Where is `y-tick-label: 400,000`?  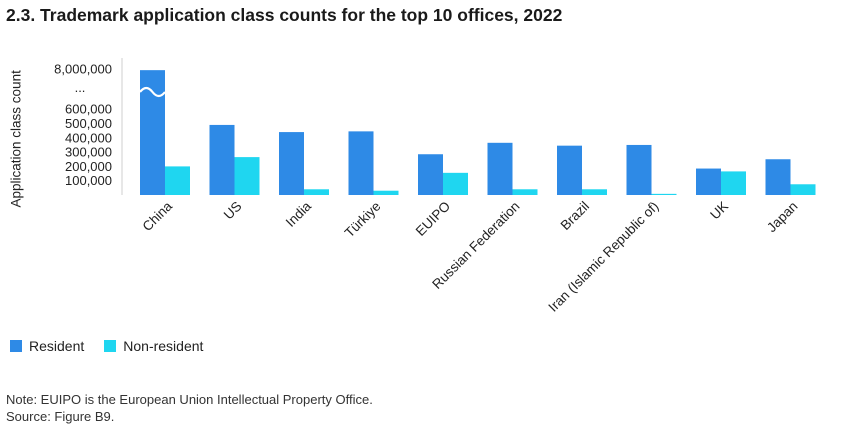
y-tick-label: 400,000 is located at coordinates (88, 137).